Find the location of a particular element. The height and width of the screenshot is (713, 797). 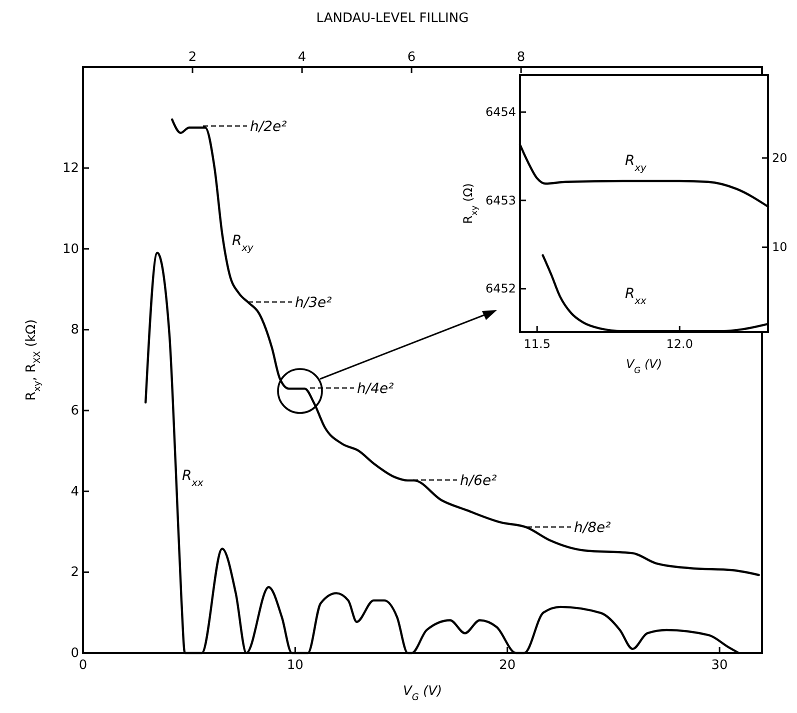

y2-tick-label: 10 is located at coordinates (780, 247).